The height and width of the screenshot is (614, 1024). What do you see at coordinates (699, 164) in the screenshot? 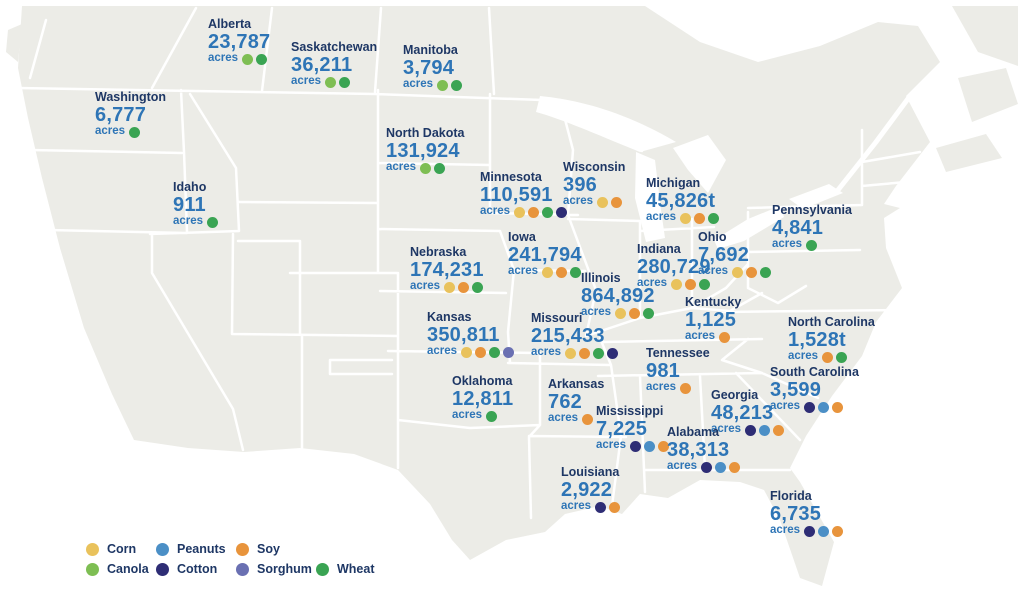
I see `lake-huron` at bounding box center [699, 164].